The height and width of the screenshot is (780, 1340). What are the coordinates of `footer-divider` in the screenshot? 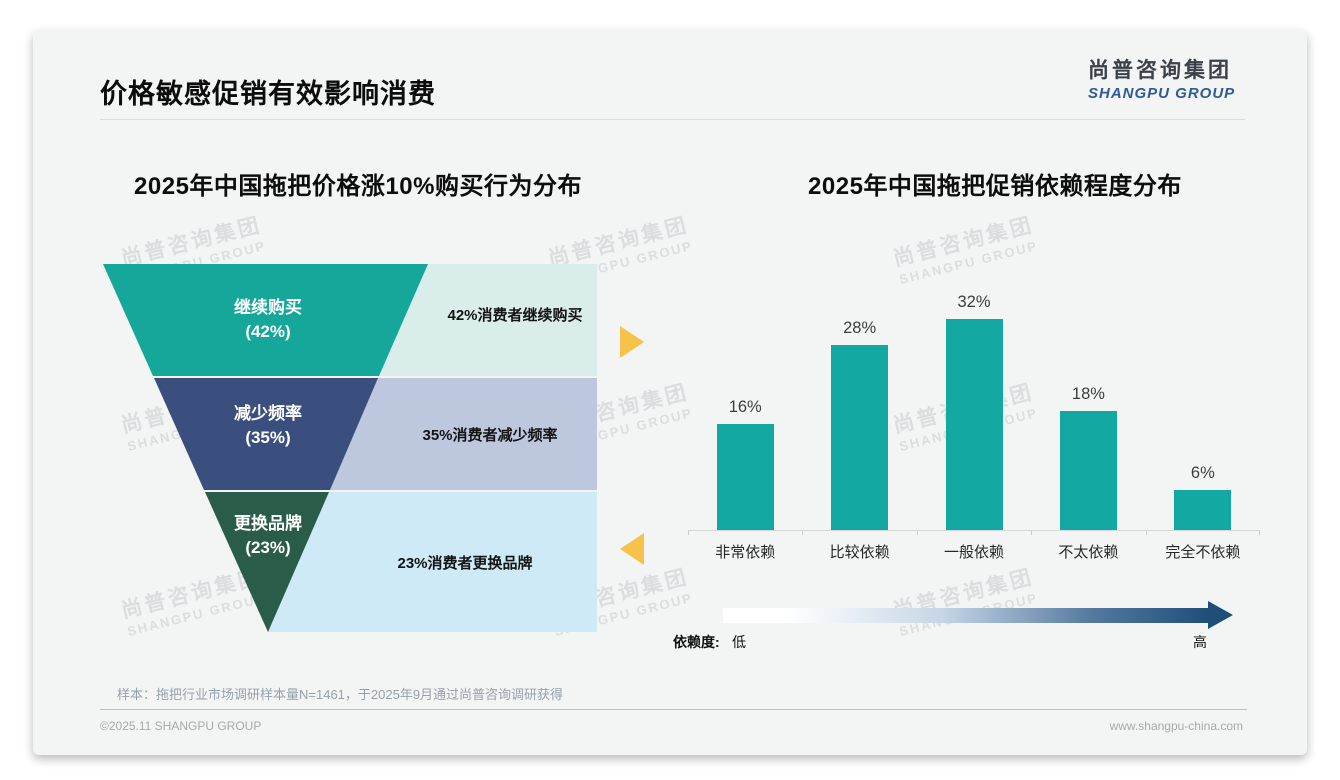 It's located at (673, 709).